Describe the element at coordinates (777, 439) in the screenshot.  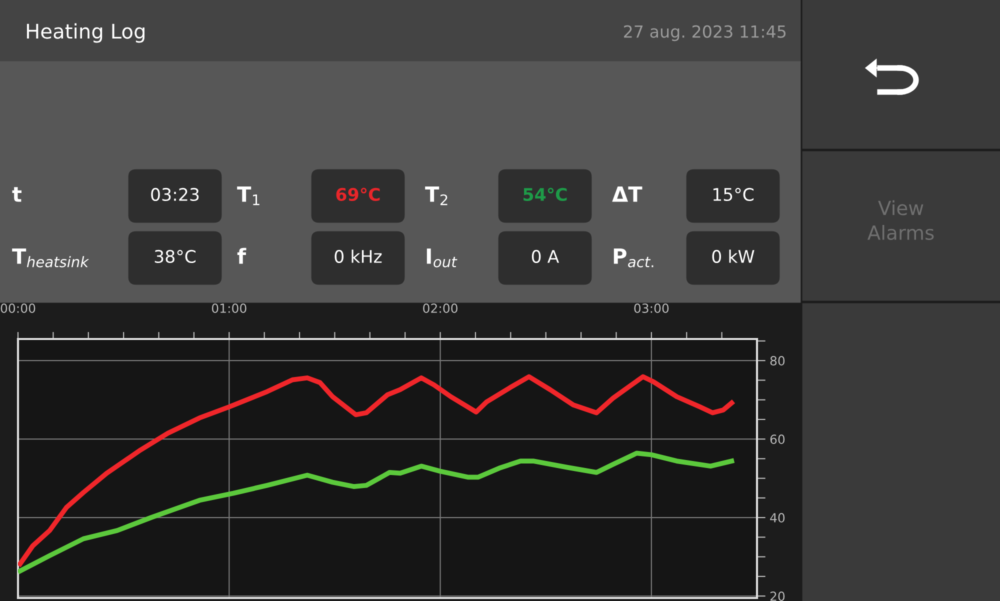
I see `y-tick-label: 60` at that location.